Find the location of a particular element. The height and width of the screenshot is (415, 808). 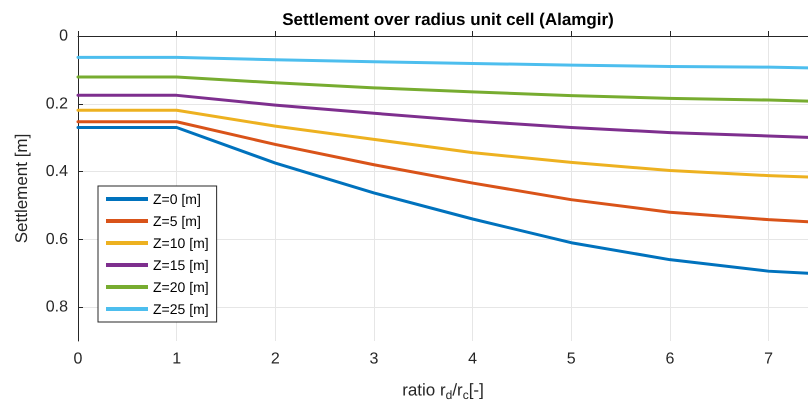

y-axis-title: Settlement [m] is located at coordinates (21, 189).